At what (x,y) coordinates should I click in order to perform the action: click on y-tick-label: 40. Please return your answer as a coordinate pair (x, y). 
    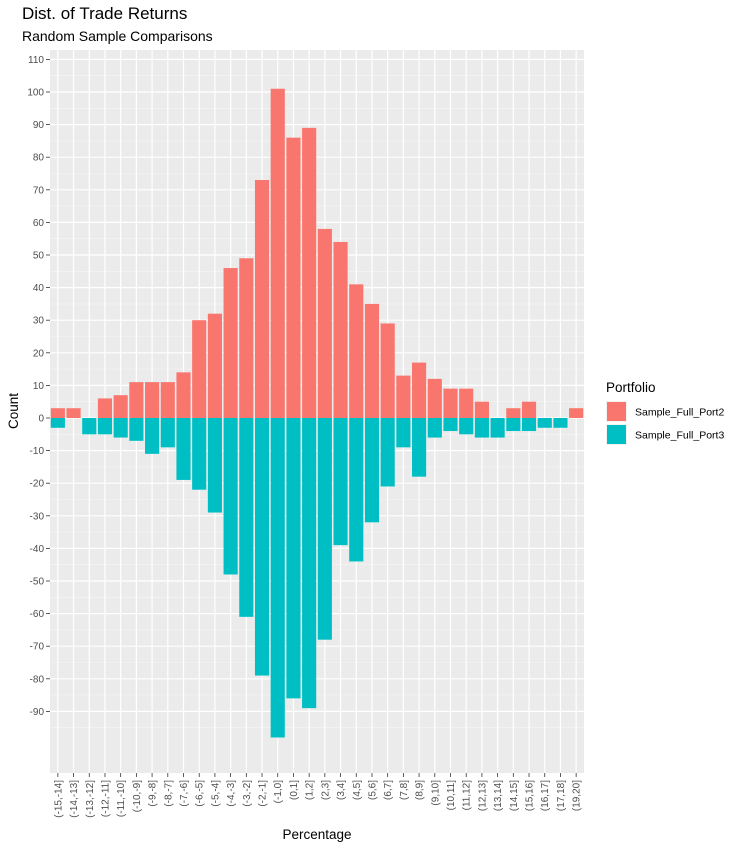
    Looking at the image, I should click on (39, 288).